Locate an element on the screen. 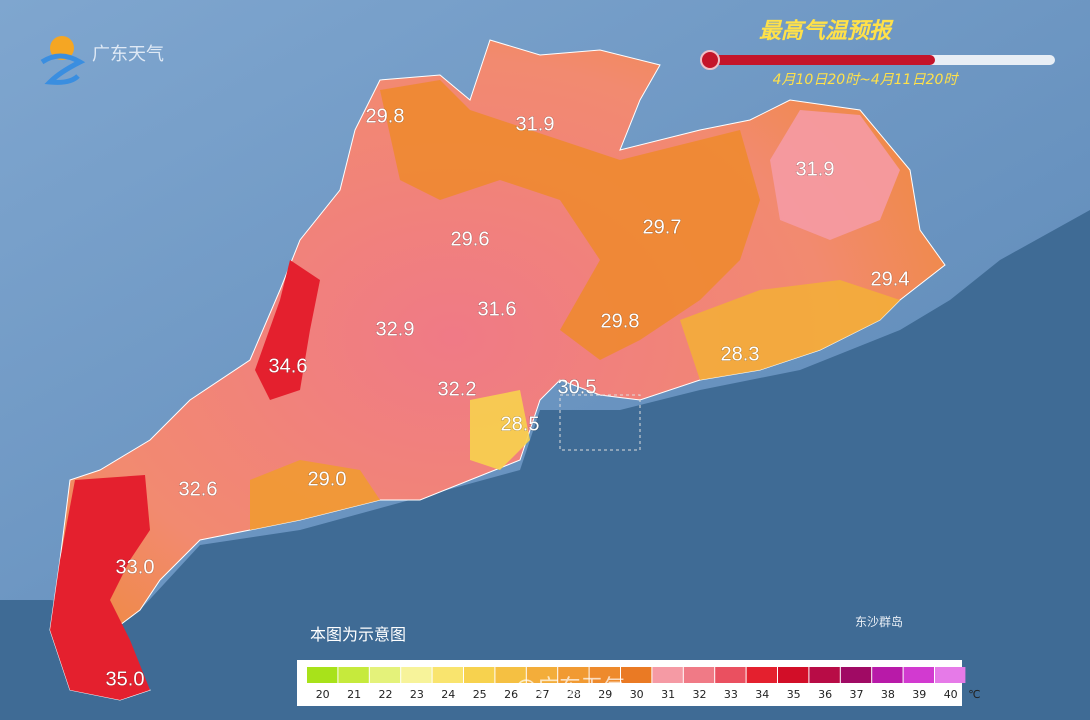 This screenshot has width=1090, height=720. legend-label: 22 is located at coordinates (386, 694).